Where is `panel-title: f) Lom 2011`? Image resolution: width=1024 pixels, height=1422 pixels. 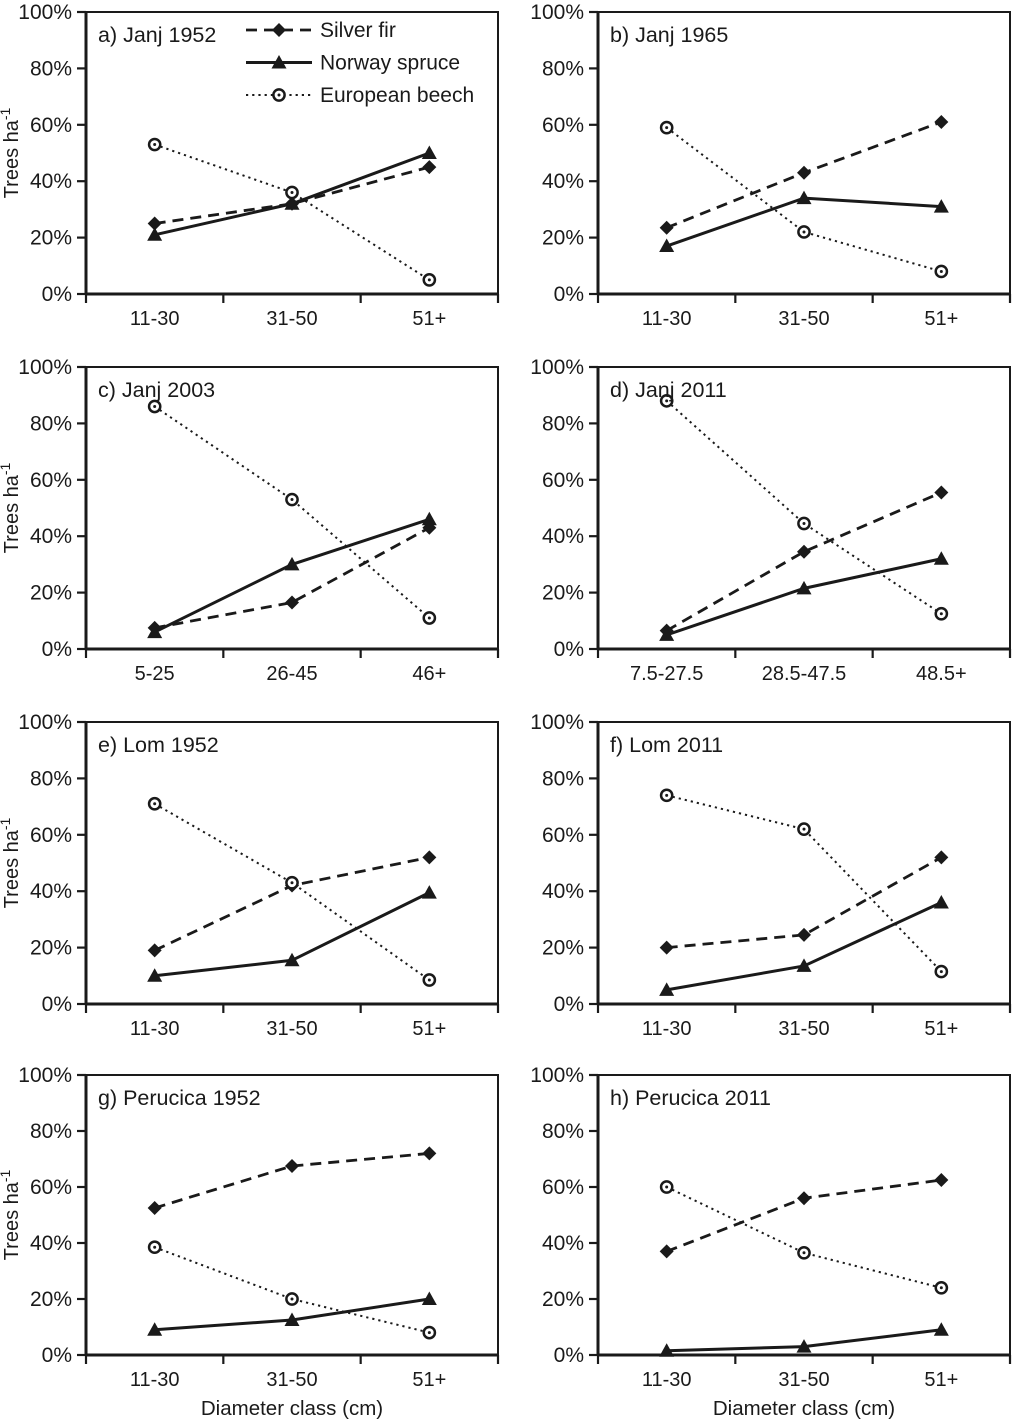 panel-title: f) Lom 2011 is located at coordinates (666, 745).